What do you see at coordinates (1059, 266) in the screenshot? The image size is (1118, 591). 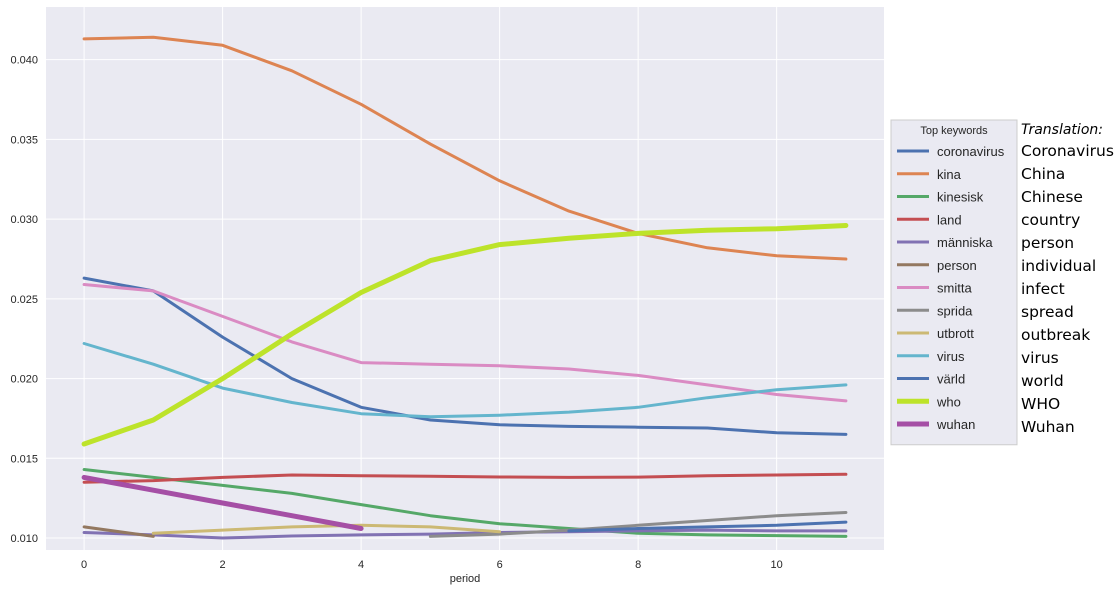 I see `translation-item: individual` at bounding box center [1059, 266].